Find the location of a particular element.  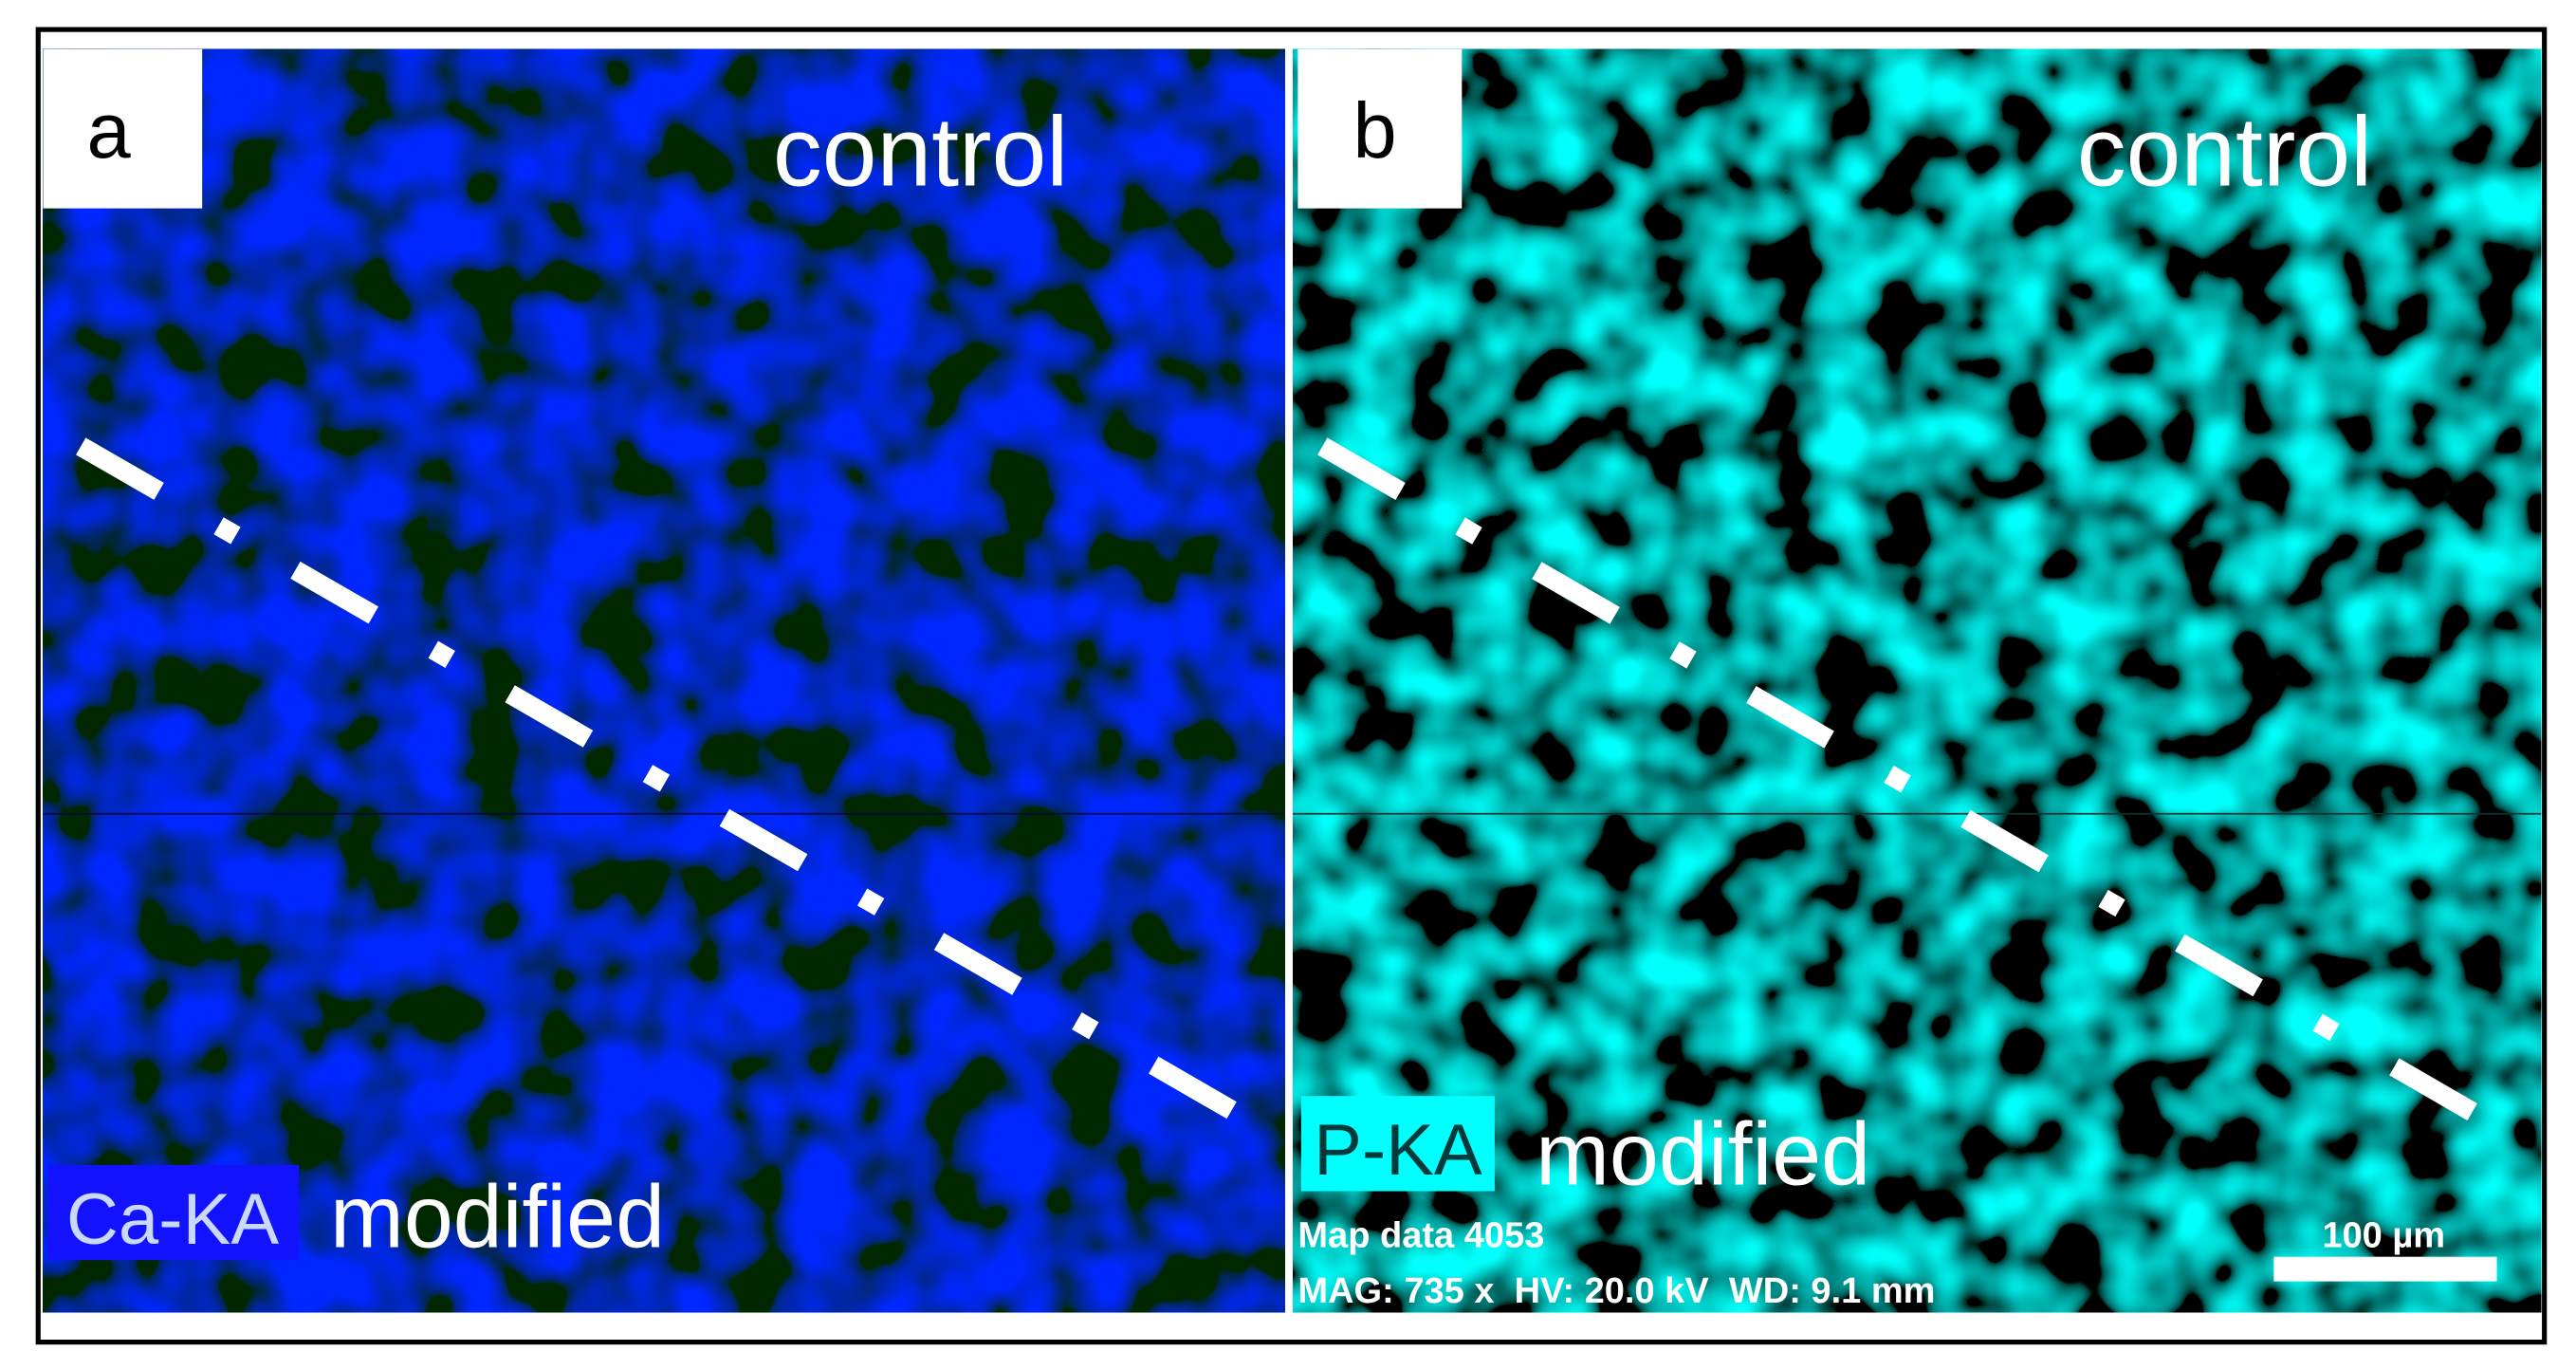

scale-bar is located at coordinates (2385, 1269).